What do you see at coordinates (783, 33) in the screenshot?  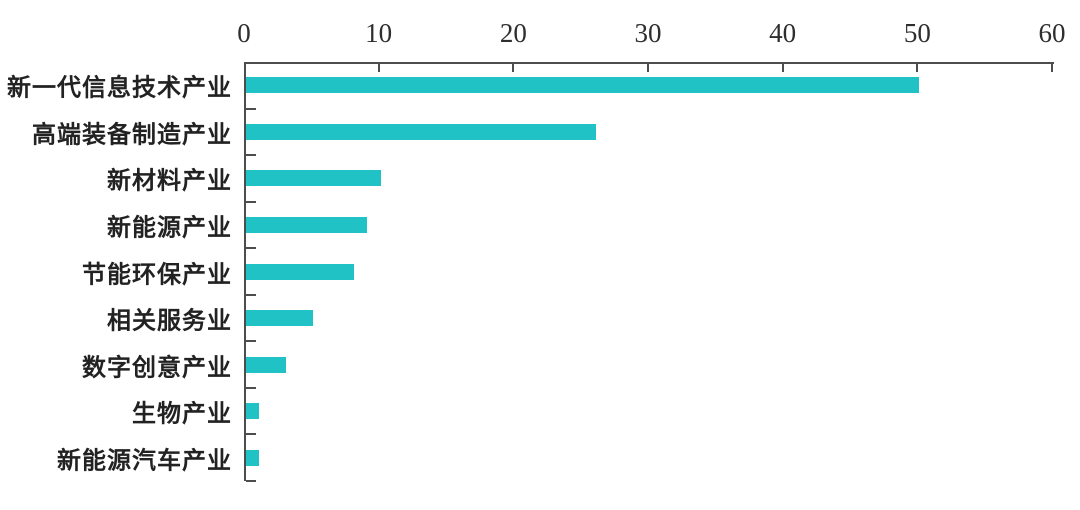 I see `x-axis-tick-label: 40` at bounding box center [783, 33].